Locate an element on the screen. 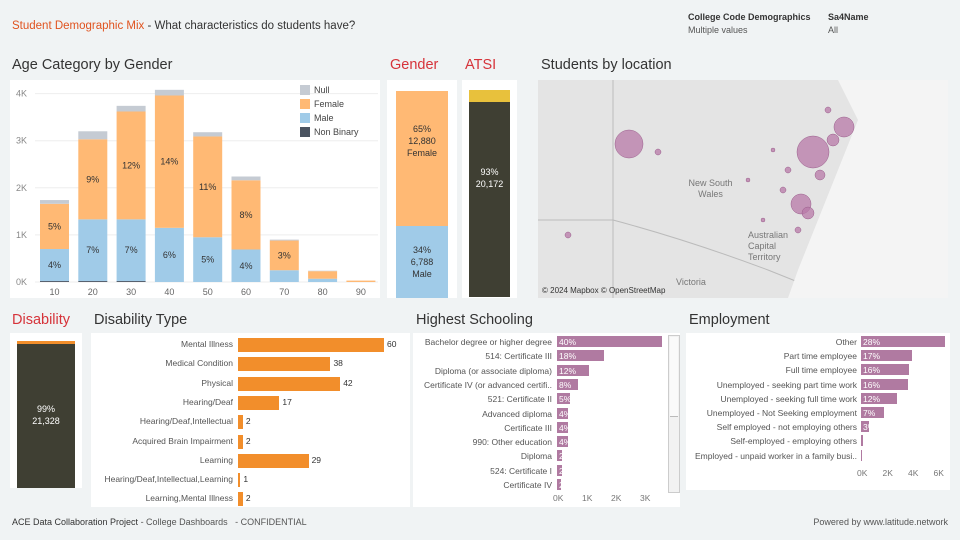 The width and height of the screenshot is (960, 540). disability-yes-bar is located at coordinates (46, 342).